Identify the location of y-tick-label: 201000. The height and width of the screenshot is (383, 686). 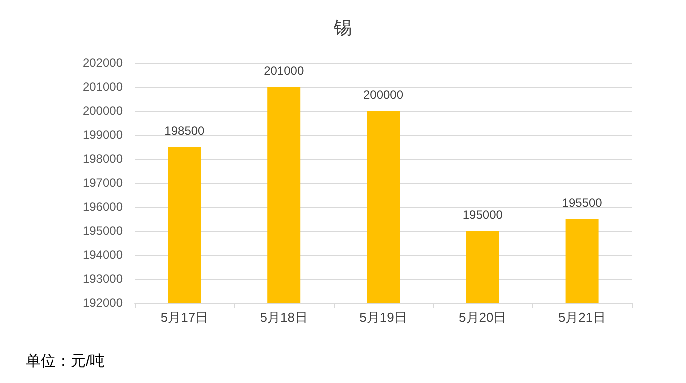
(103, 87).